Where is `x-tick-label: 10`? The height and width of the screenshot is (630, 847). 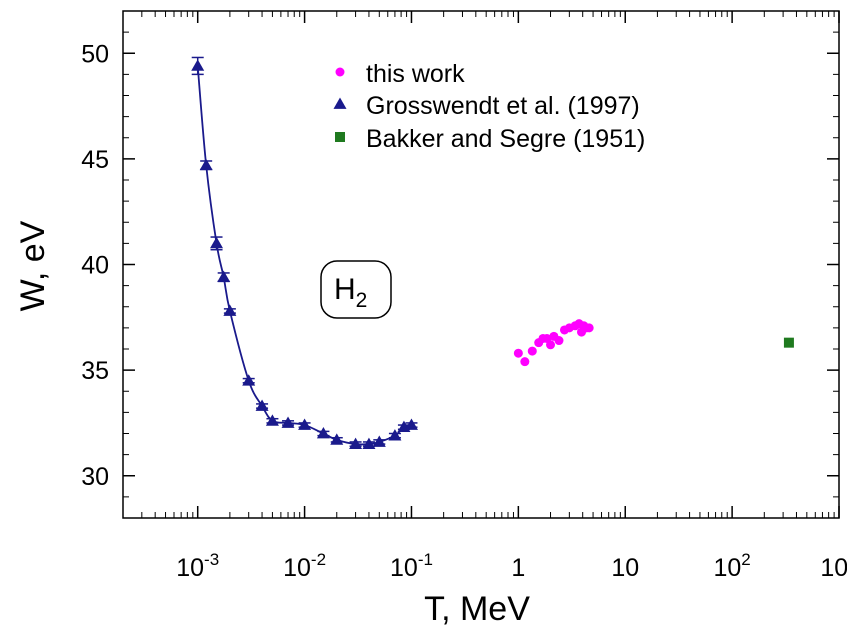 x-tick-label: 10 is located at coordinates (625, 568).